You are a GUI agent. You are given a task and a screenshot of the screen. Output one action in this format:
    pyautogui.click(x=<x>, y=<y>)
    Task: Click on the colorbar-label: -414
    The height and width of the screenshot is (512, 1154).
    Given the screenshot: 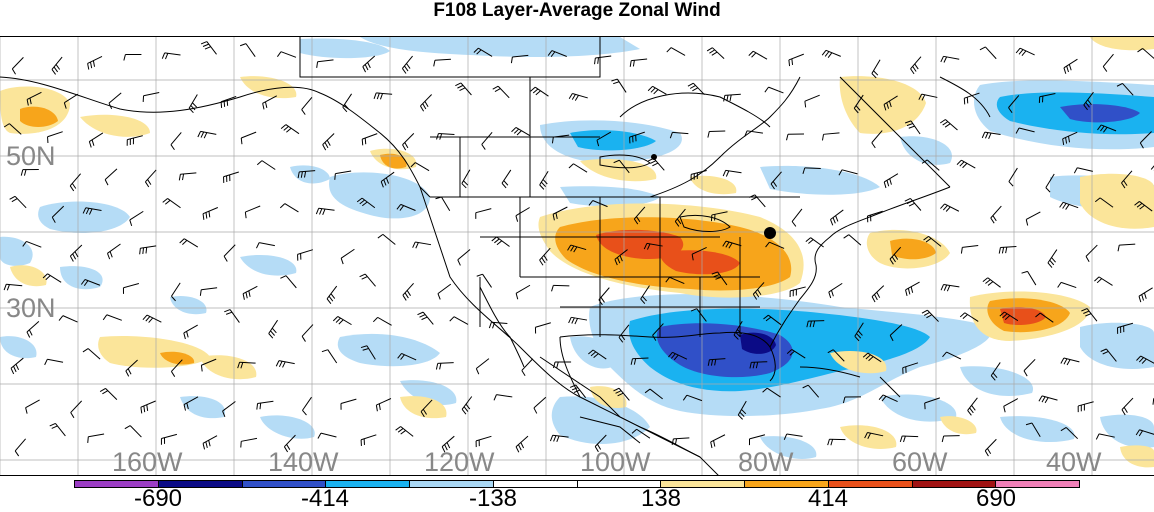 What is the action you would take?
    pyautogui.click(x=325, y=499)
    